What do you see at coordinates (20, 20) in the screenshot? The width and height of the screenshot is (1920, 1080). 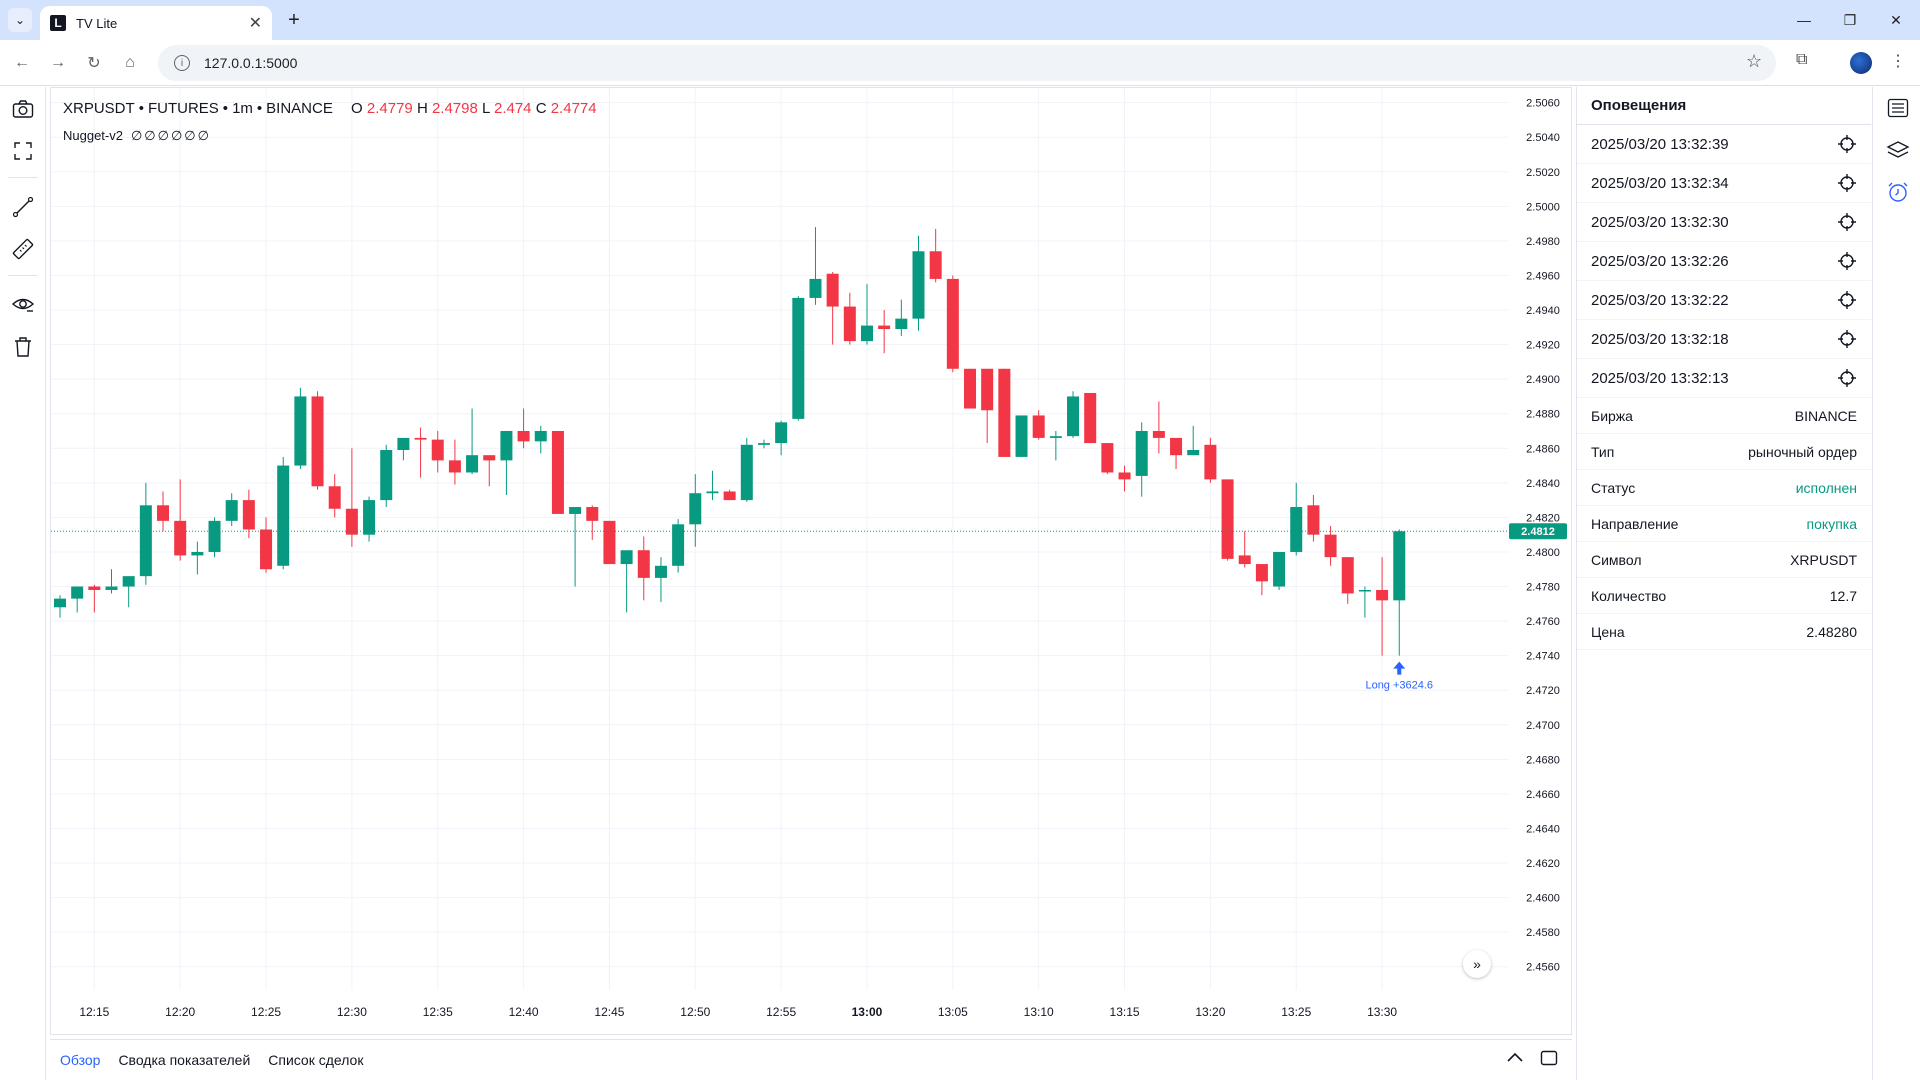 I see `tab-search-icon: ⌄` at bounding box center [20, 20].